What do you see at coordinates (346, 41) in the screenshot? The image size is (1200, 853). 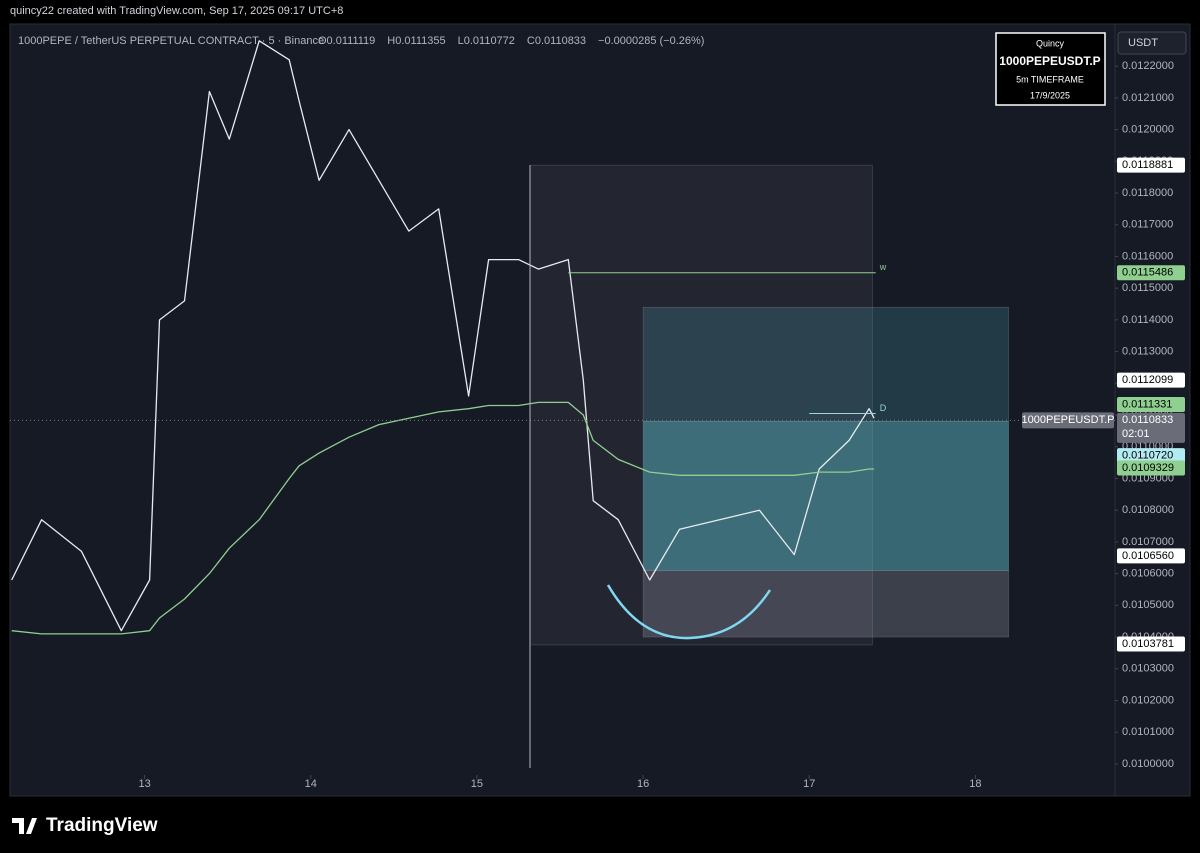 I see `ohlc-value: O0.0111119` at bounding box center [346, 41].